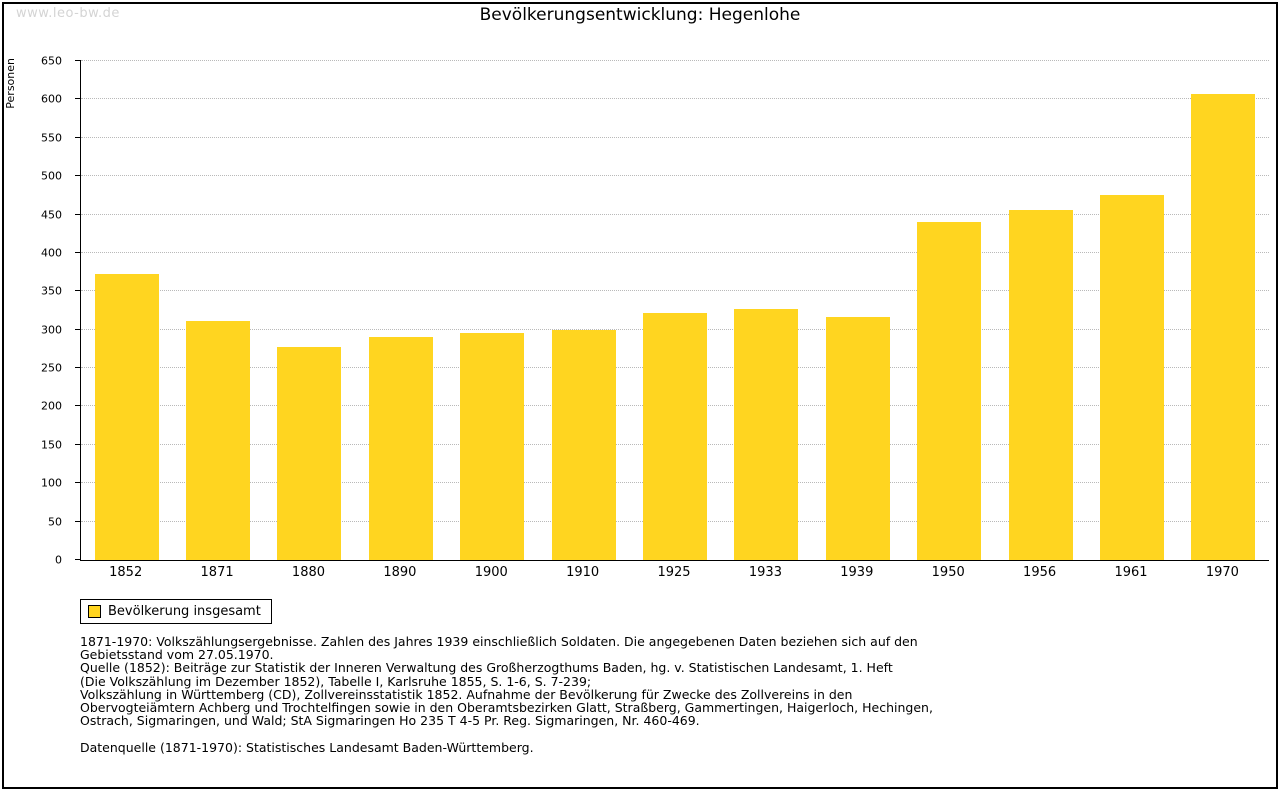 This screenshot has height=791, width=1280. I want to click on x-tick-label: 1880, so click(308, 572).